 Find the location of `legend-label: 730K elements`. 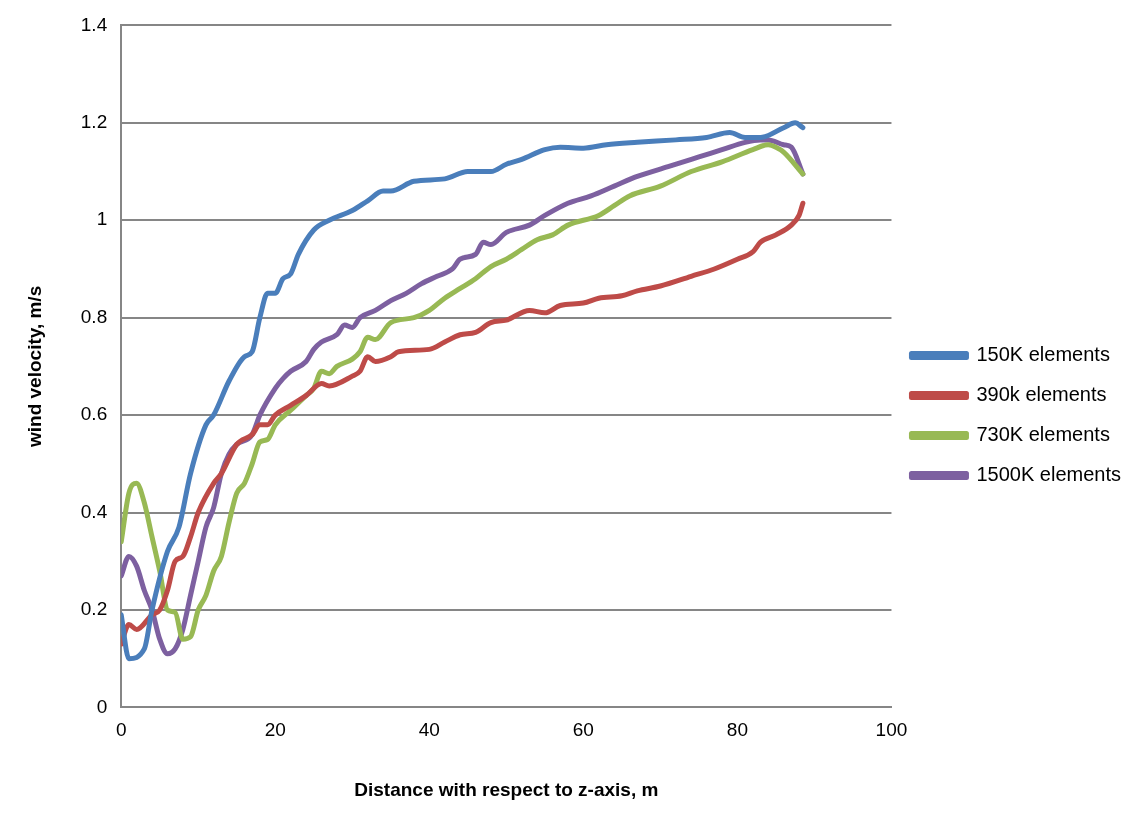

legend-label: 730K elements is located at coordinates (1043, 434).